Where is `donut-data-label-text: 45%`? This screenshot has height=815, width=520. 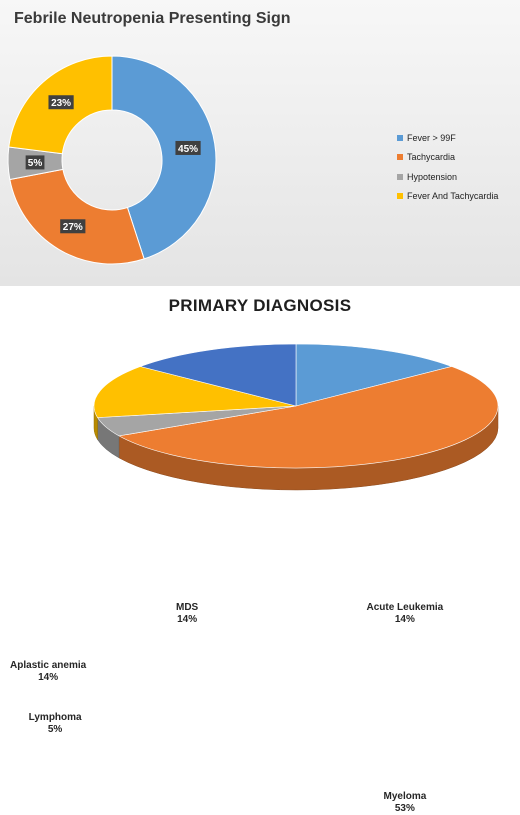
donut-data-label-text: 45% is located at coordinates (188, 149).